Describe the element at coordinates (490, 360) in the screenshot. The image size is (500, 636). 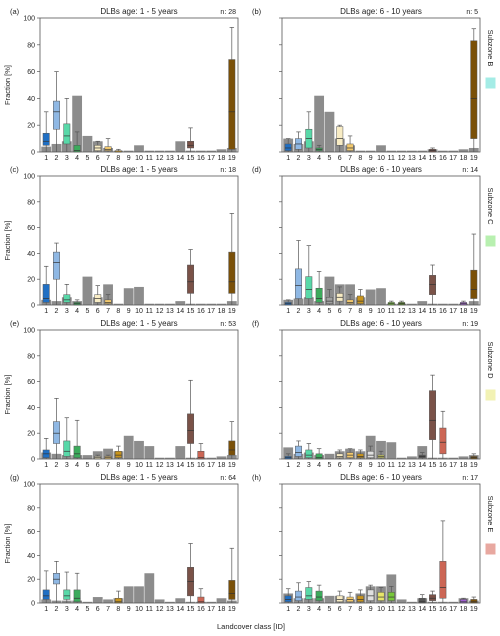
I see `subzone-label: Subzone D` at that location.